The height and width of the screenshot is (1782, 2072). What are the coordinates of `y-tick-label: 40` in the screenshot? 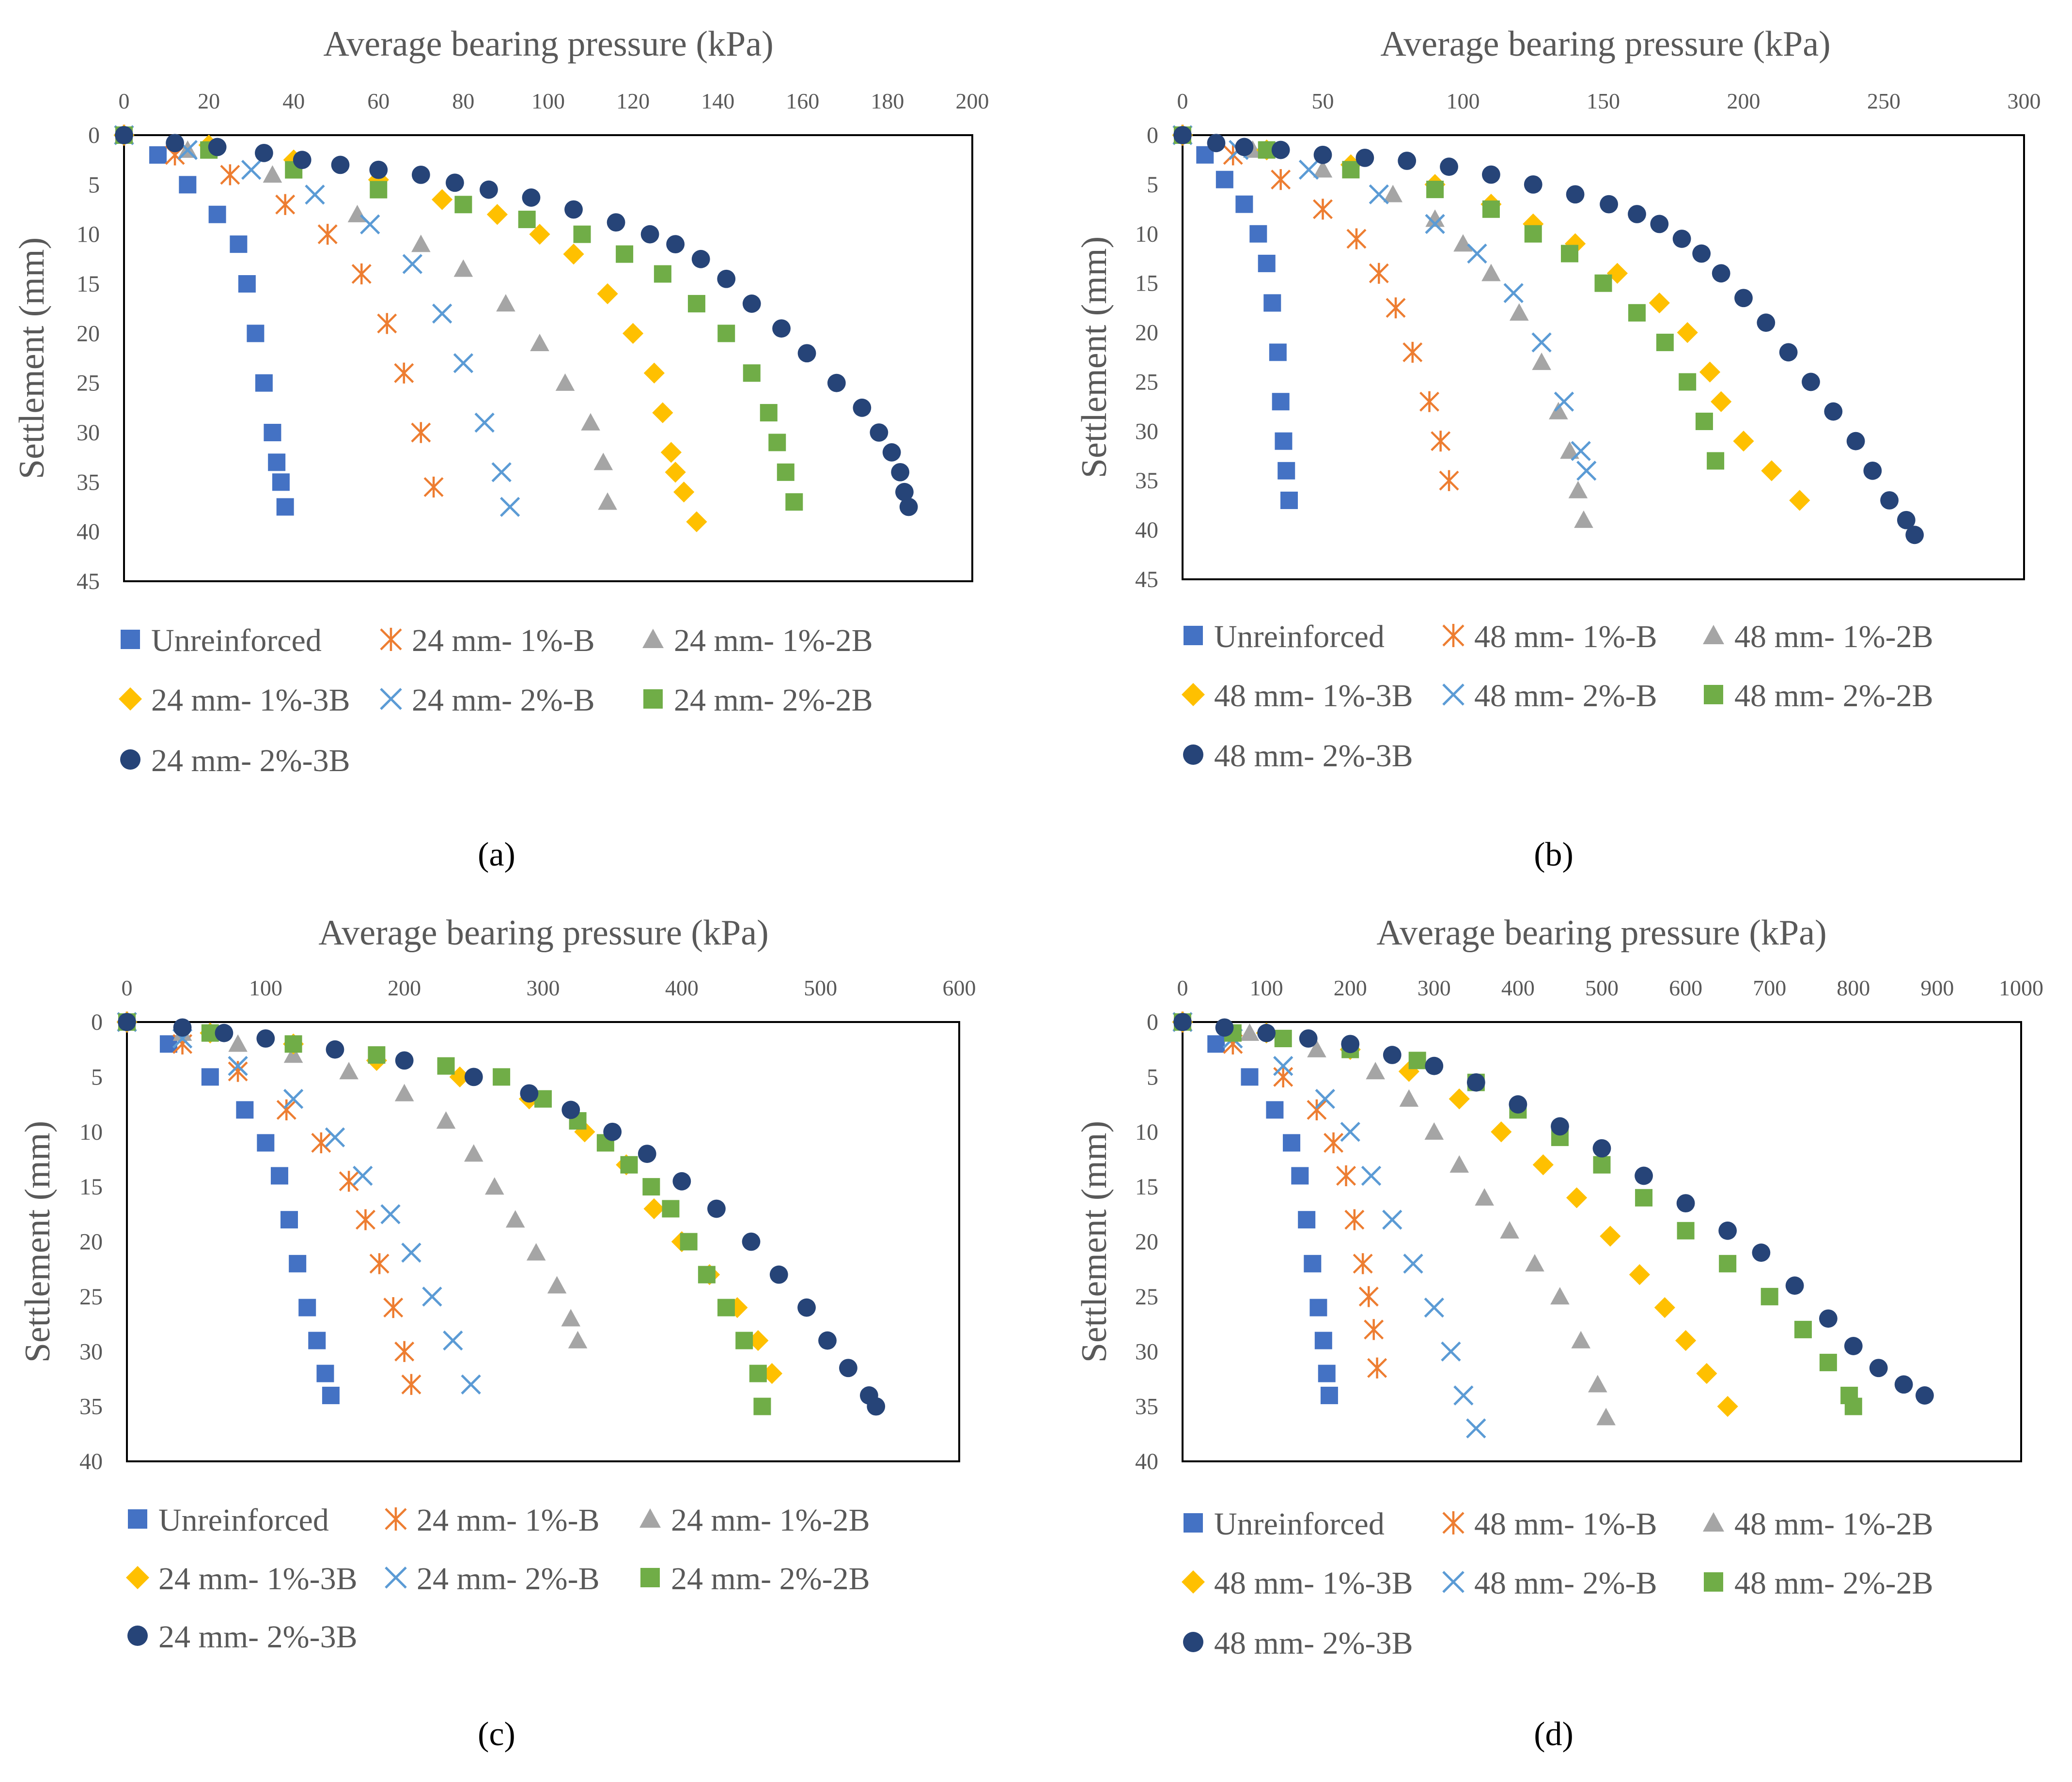 It's located at (1146, 1462).